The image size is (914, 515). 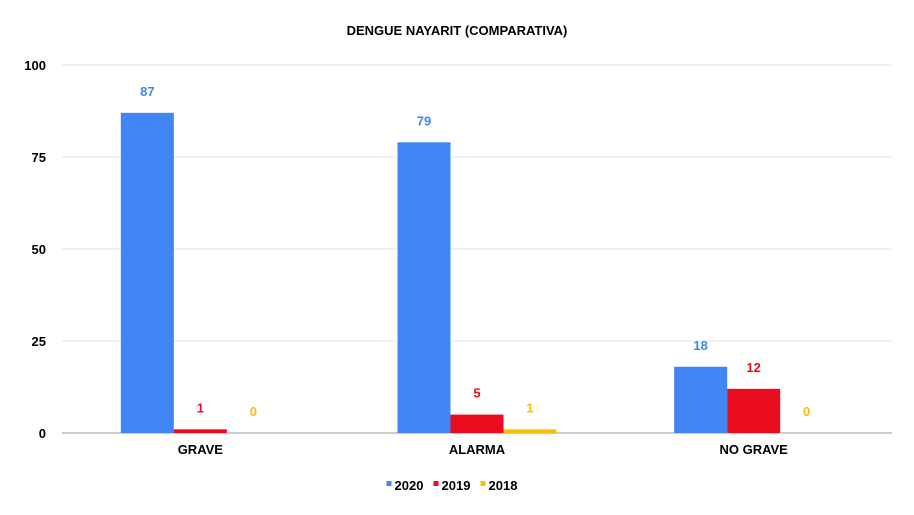 What do you see at coordinates (477, 449) in the screenshot?
I see `x-tick-label: ALARMA` at bounding box center [477, 449].